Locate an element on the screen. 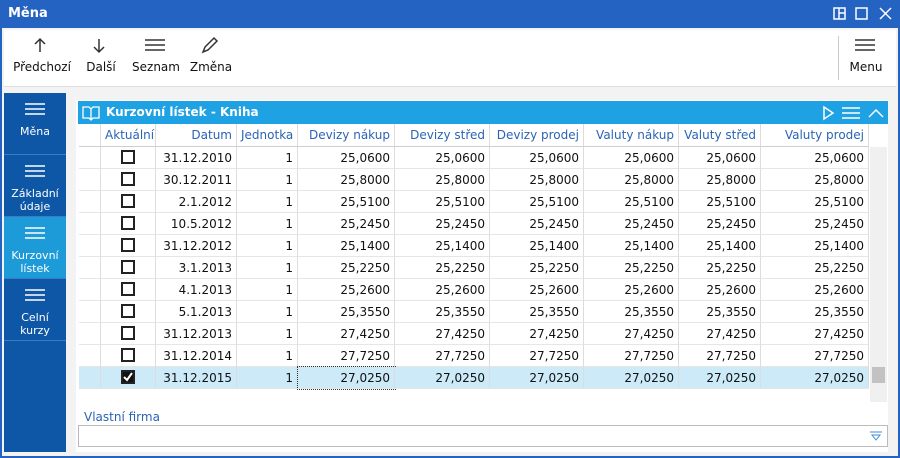 Image resolution: width=900 pixels, height=458 pixels. field-input is located at coordinates (483, 436).